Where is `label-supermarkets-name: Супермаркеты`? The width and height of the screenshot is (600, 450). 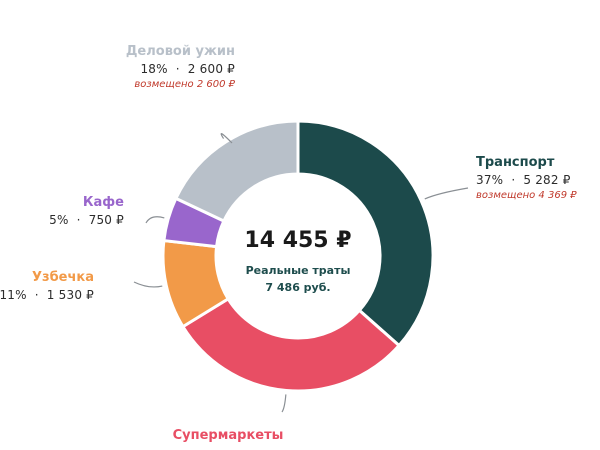 label-supermarkets-name: Супермаркеты is located at coordinates (228, 435).